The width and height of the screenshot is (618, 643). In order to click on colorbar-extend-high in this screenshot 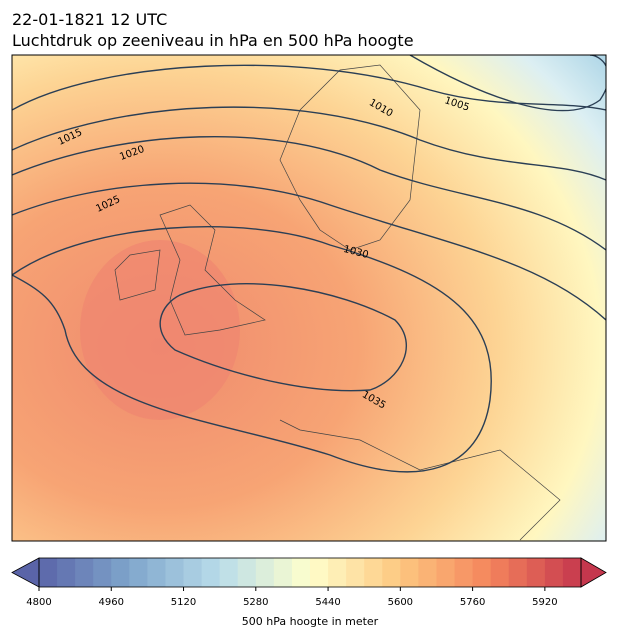, I will do `click(593, 572)`.